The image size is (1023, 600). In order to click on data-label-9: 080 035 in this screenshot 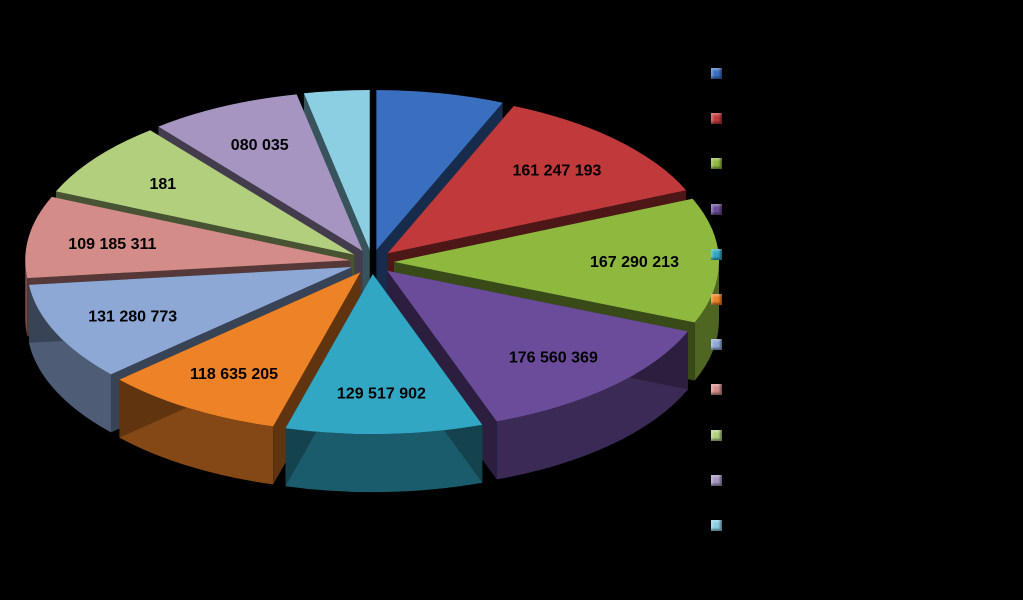, I will do `click(260, 145)`.